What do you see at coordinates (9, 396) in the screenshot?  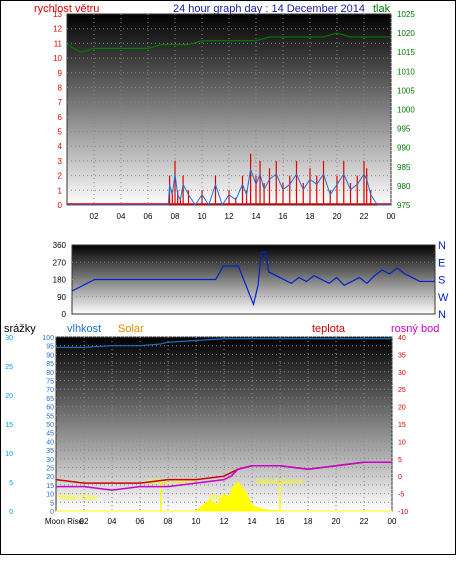 I see `rain-axis-tick: 20` at bounding box center [9, 396].